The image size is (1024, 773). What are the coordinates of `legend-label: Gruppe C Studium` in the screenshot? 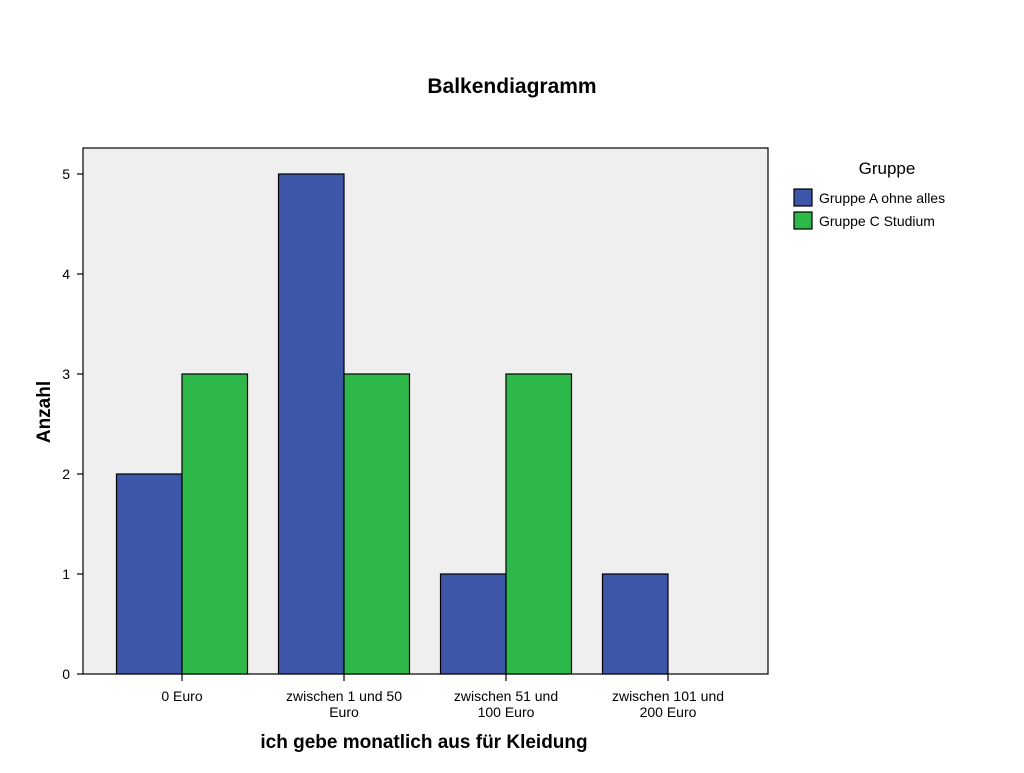 It's located at (877, 221).